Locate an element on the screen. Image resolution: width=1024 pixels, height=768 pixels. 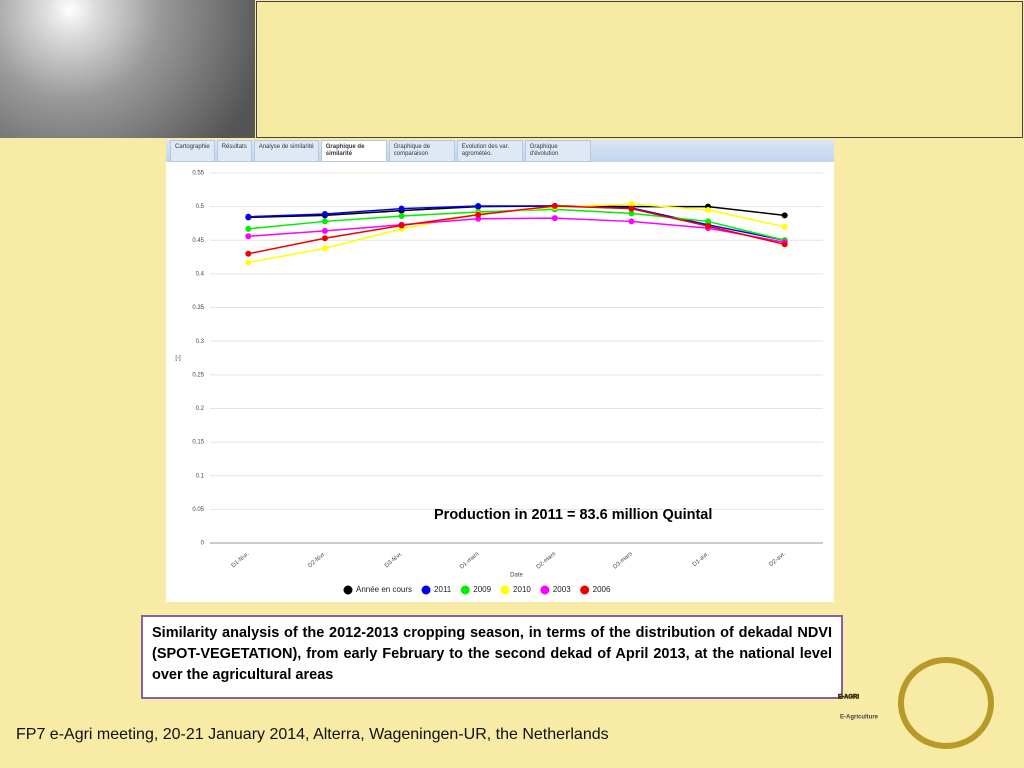
logo: E-AGRI E-Agriculture is located at coordinates (916, 703).